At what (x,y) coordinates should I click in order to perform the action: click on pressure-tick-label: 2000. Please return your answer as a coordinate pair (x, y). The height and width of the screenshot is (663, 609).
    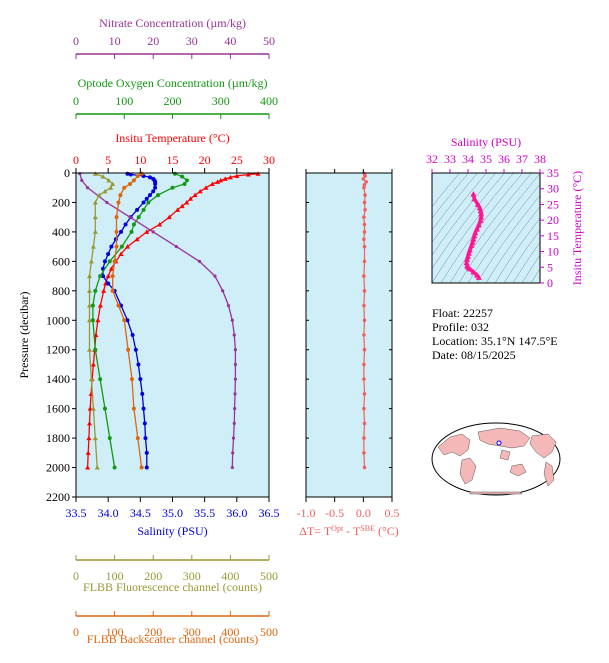
    Looking at the image, I should click on (58, 468).